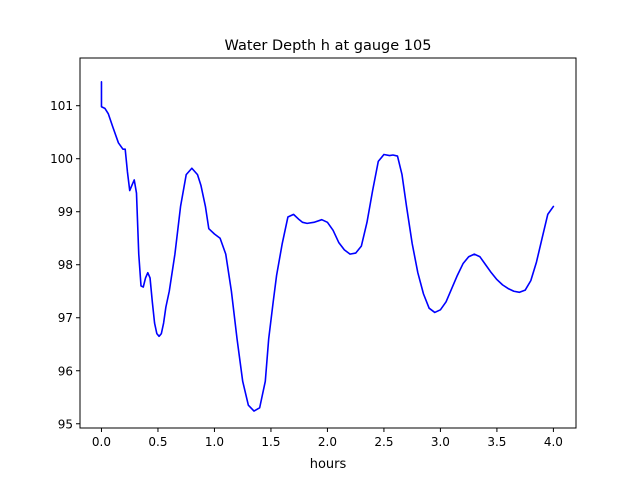  Describe the element at coordinates (101, 442) in the screenshot. I see `x-tick-label: 0.0` at that location.